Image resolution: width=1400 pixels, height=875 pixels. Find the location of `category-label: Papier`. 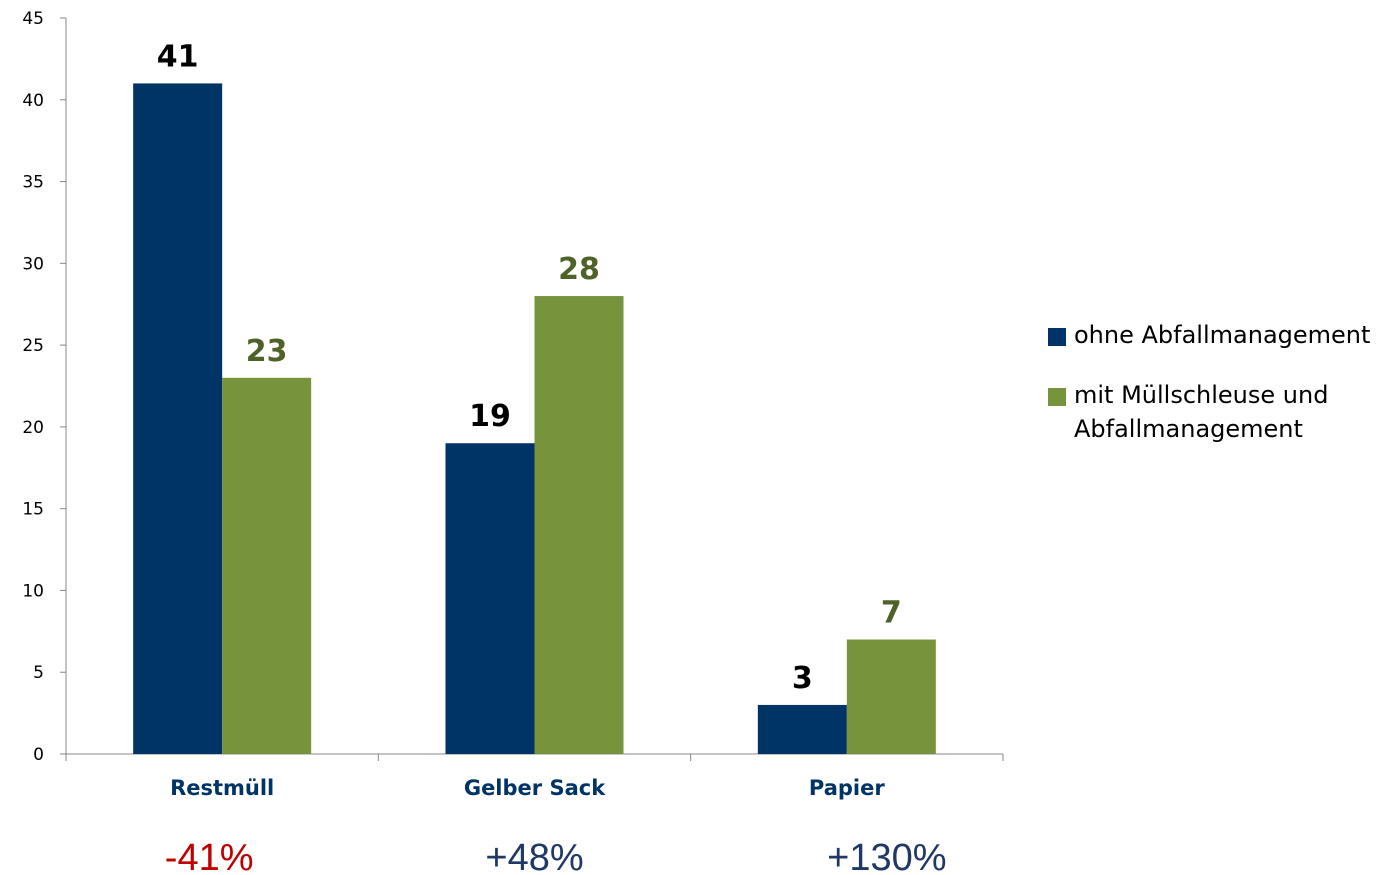

category-label: Papier is located at coordinates (847, 788).